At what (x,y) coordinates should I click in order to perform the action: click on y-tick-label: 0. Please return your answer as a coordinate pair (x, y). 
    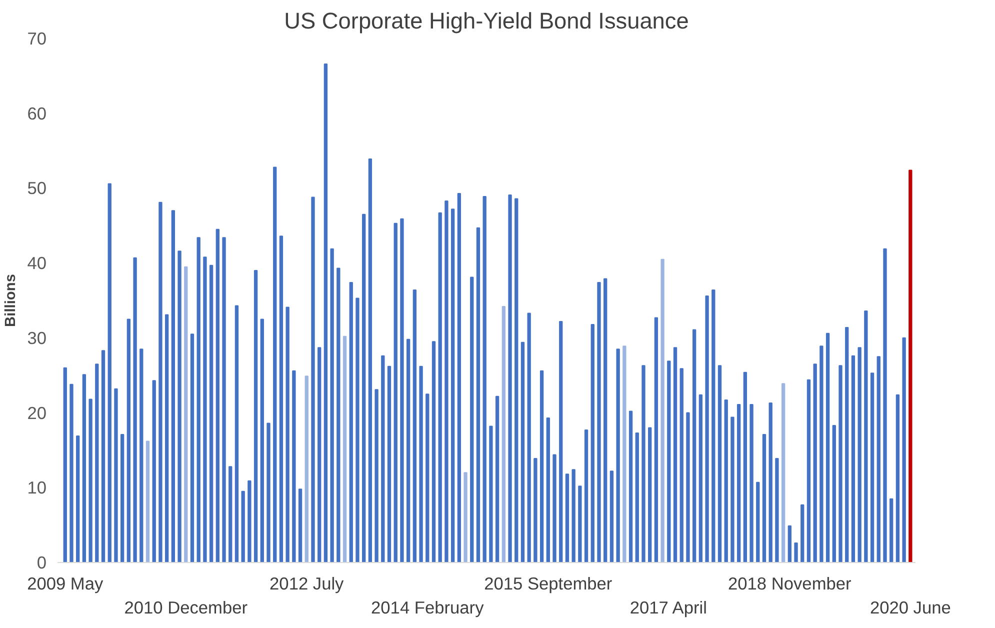
    Looking at the image, I should click on (41, 562).